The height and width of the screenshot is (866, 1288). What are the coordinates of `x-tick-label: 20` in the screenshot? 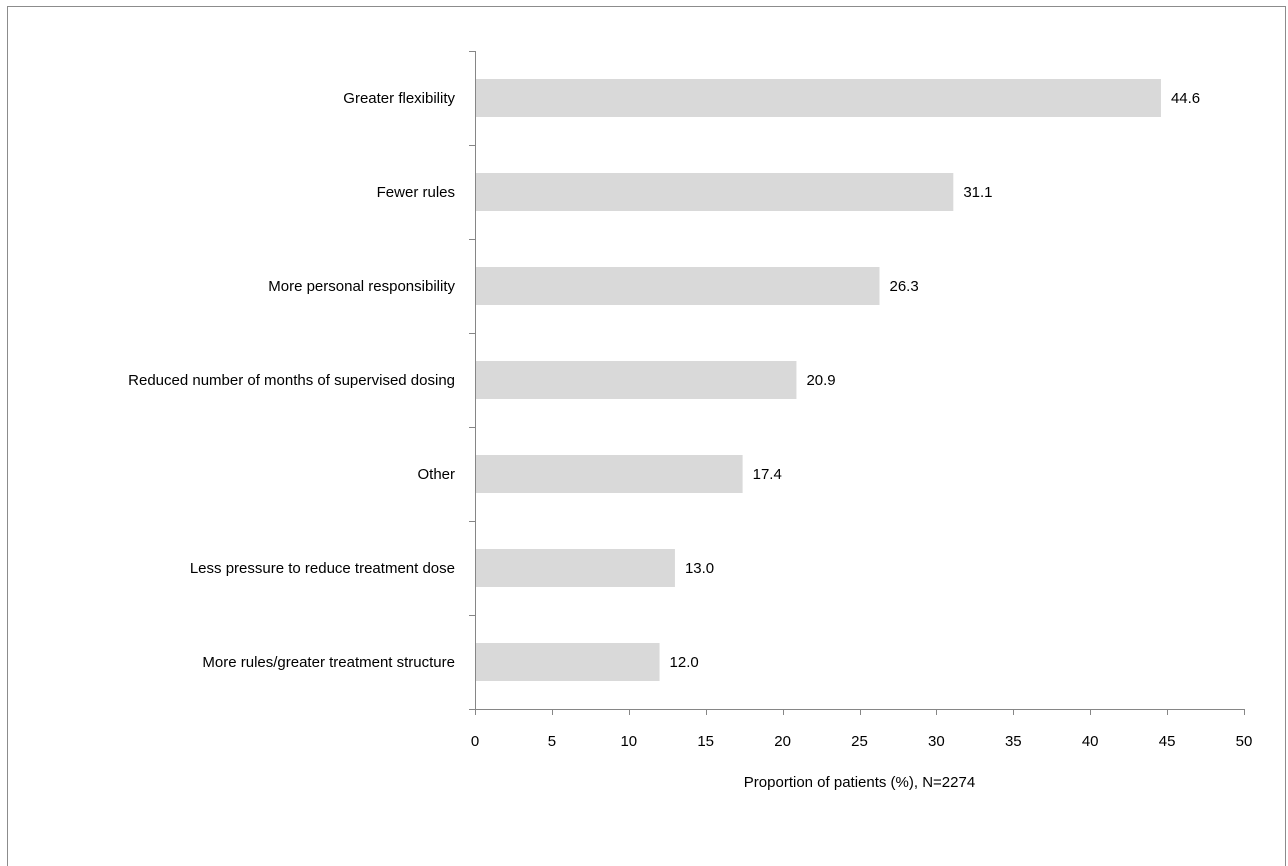 It's located at (782, 741).